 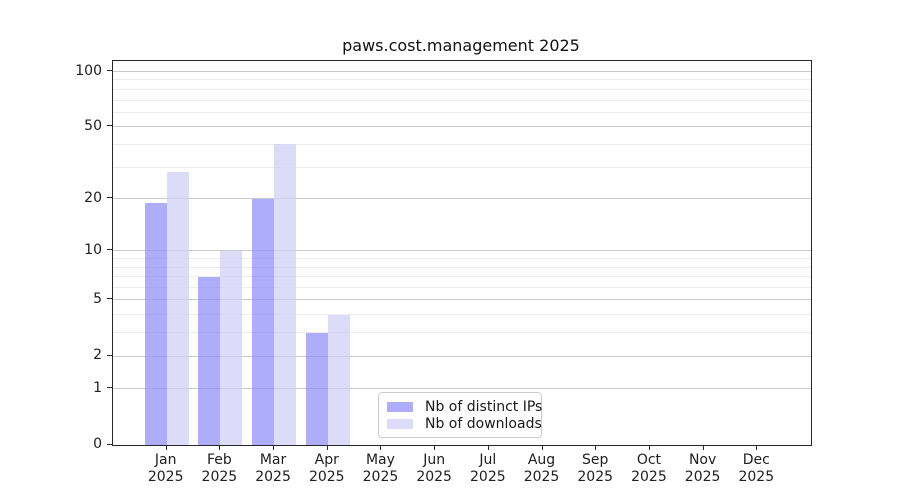 What do you see at coordinates (380, 460) in the screenshot?
I see `x-tick-month: May` at bounding box center [380, 460].